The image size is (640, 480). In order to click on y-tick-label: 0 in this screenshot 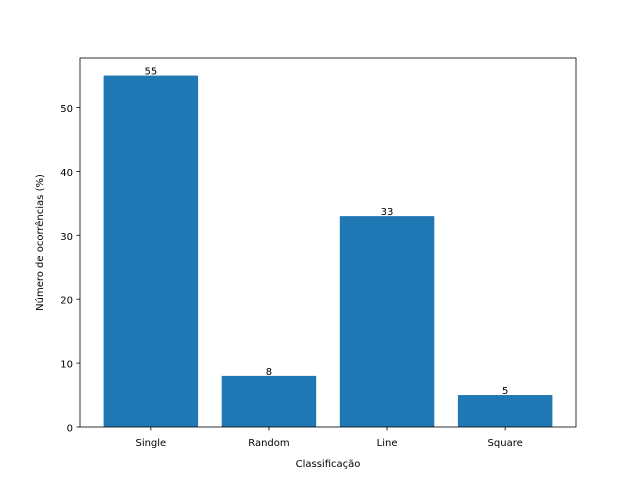, I will do `click(70, 429)`.